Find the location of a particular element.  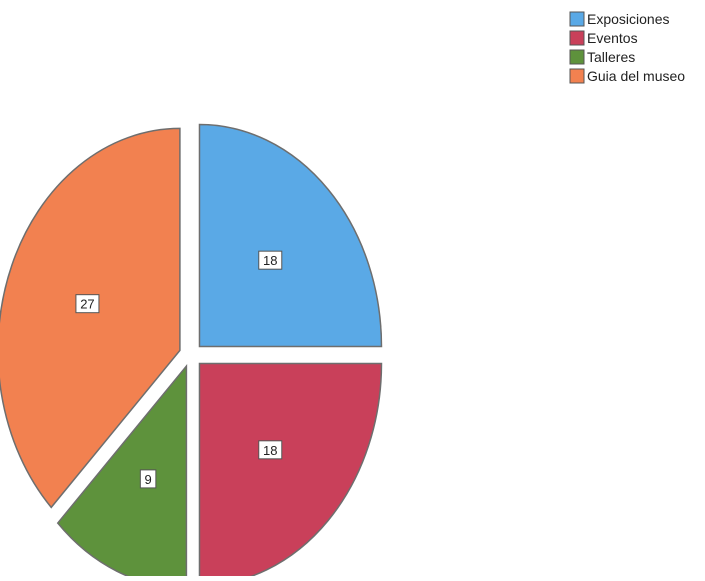

pie-slice-eventos is located at coordinates (290, 471).